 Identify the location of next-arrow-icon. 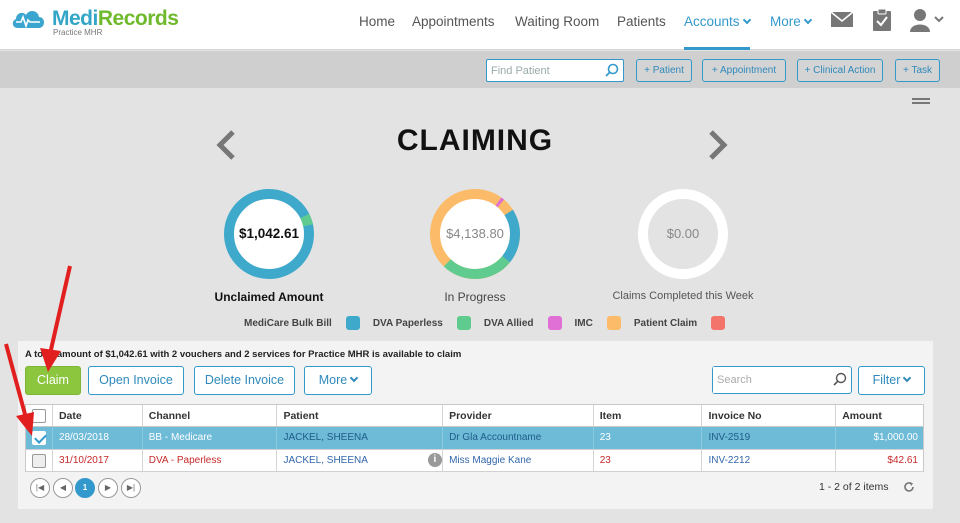
(718, 145).